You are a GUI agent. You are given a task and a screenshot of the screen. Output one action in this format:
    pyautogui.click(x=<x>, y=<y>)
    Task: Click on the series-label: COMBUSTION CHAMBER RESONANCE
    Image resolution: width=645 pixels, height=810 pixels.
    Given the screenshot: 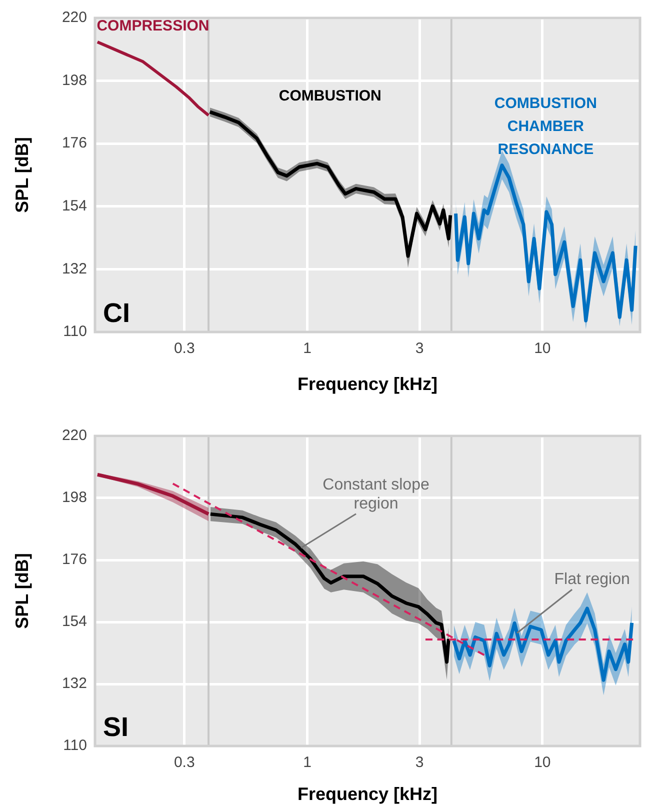 What is the action you would take?
    pyautogui.click(x=545, y=126)
    